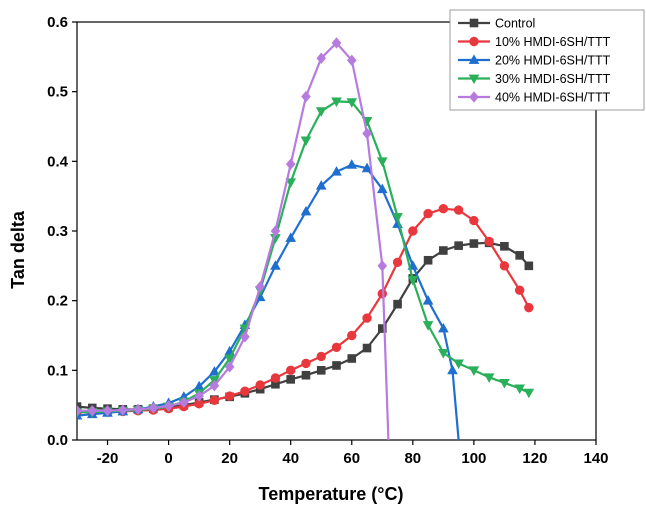 This screenshot has width=646, height=509. Describe the element at coordinates (57, 22) in the screenshot. I see `y-tick-label: 0.6` at that location.